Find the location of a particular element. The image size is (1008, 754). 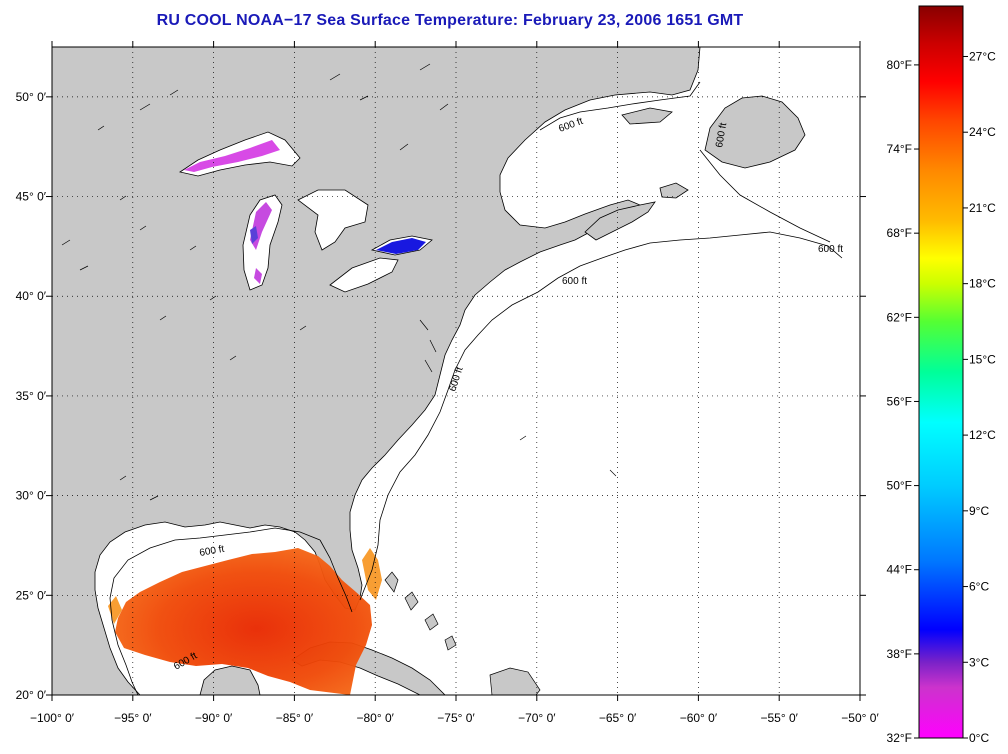

lon-tick-label: −100° 0′ is located at coordinates (52, 718).